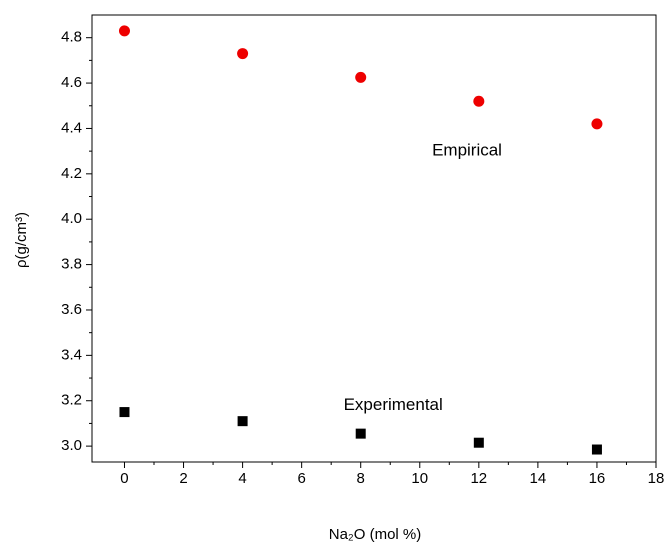 The width and height of the screenshot is (666, 544). What do you see at coordinates (71, 37) in the screenshot?
I see `y-tick-label: 4.8` at bounding box center [71, 37].